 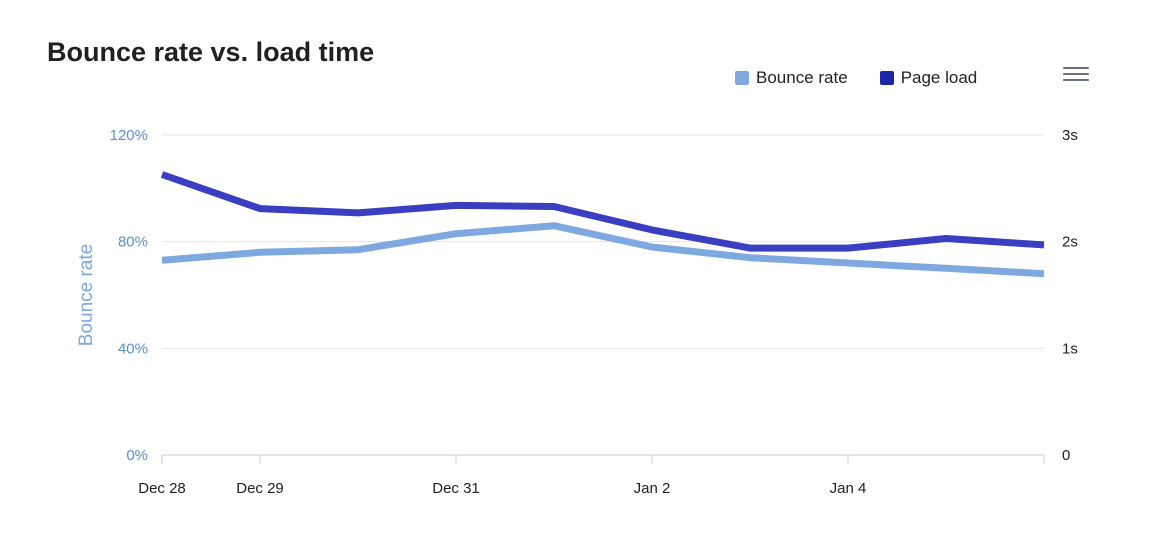 I want to click on y-axis-title: Bounce rate, so click(x=86, y=295).